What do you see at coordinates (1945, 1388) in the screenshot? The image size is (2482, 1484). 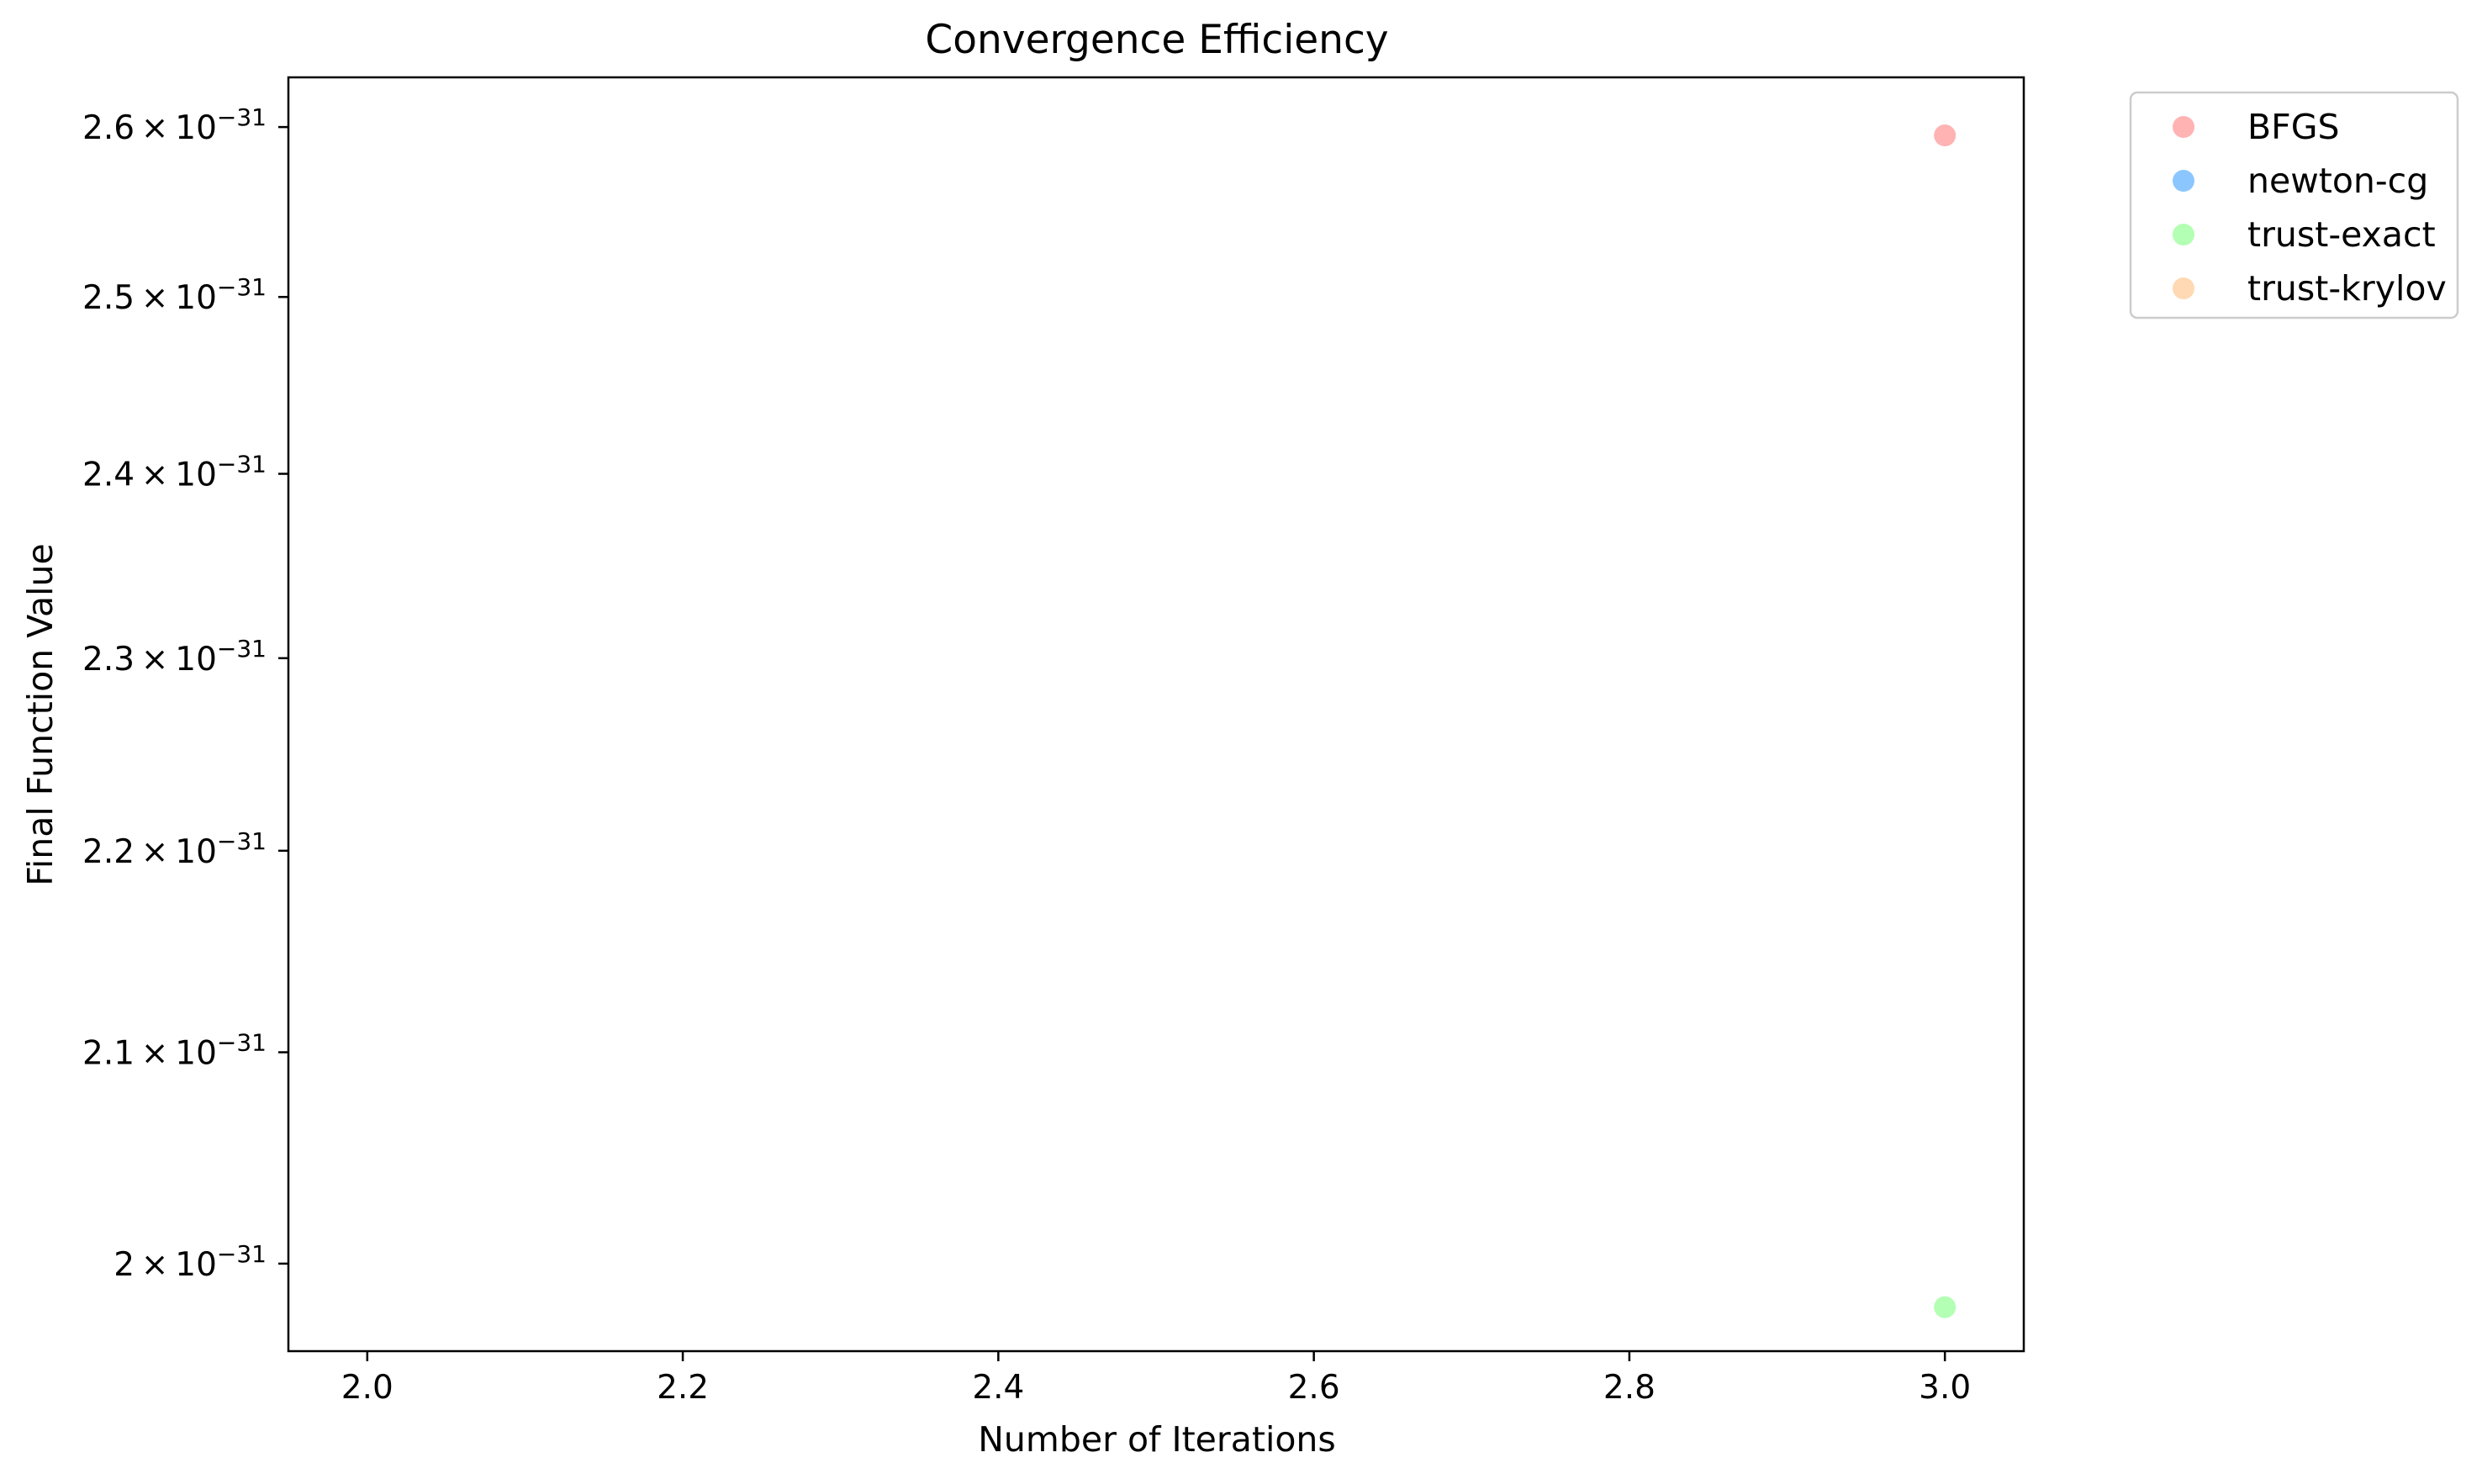 I see `x-tick-label: 3.0` at bounding box center [1945, 1388].